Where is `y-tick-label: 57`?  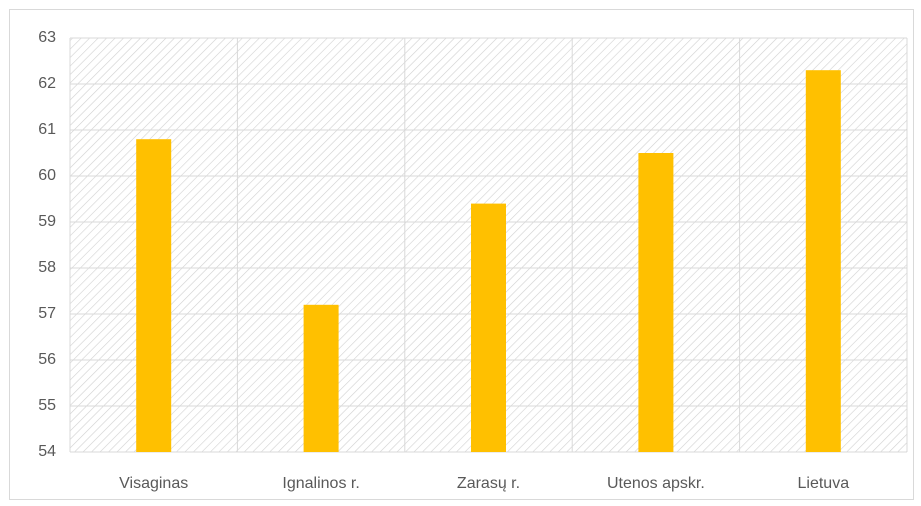
y-tick-label: 57 is located at coordinates (47, 313).